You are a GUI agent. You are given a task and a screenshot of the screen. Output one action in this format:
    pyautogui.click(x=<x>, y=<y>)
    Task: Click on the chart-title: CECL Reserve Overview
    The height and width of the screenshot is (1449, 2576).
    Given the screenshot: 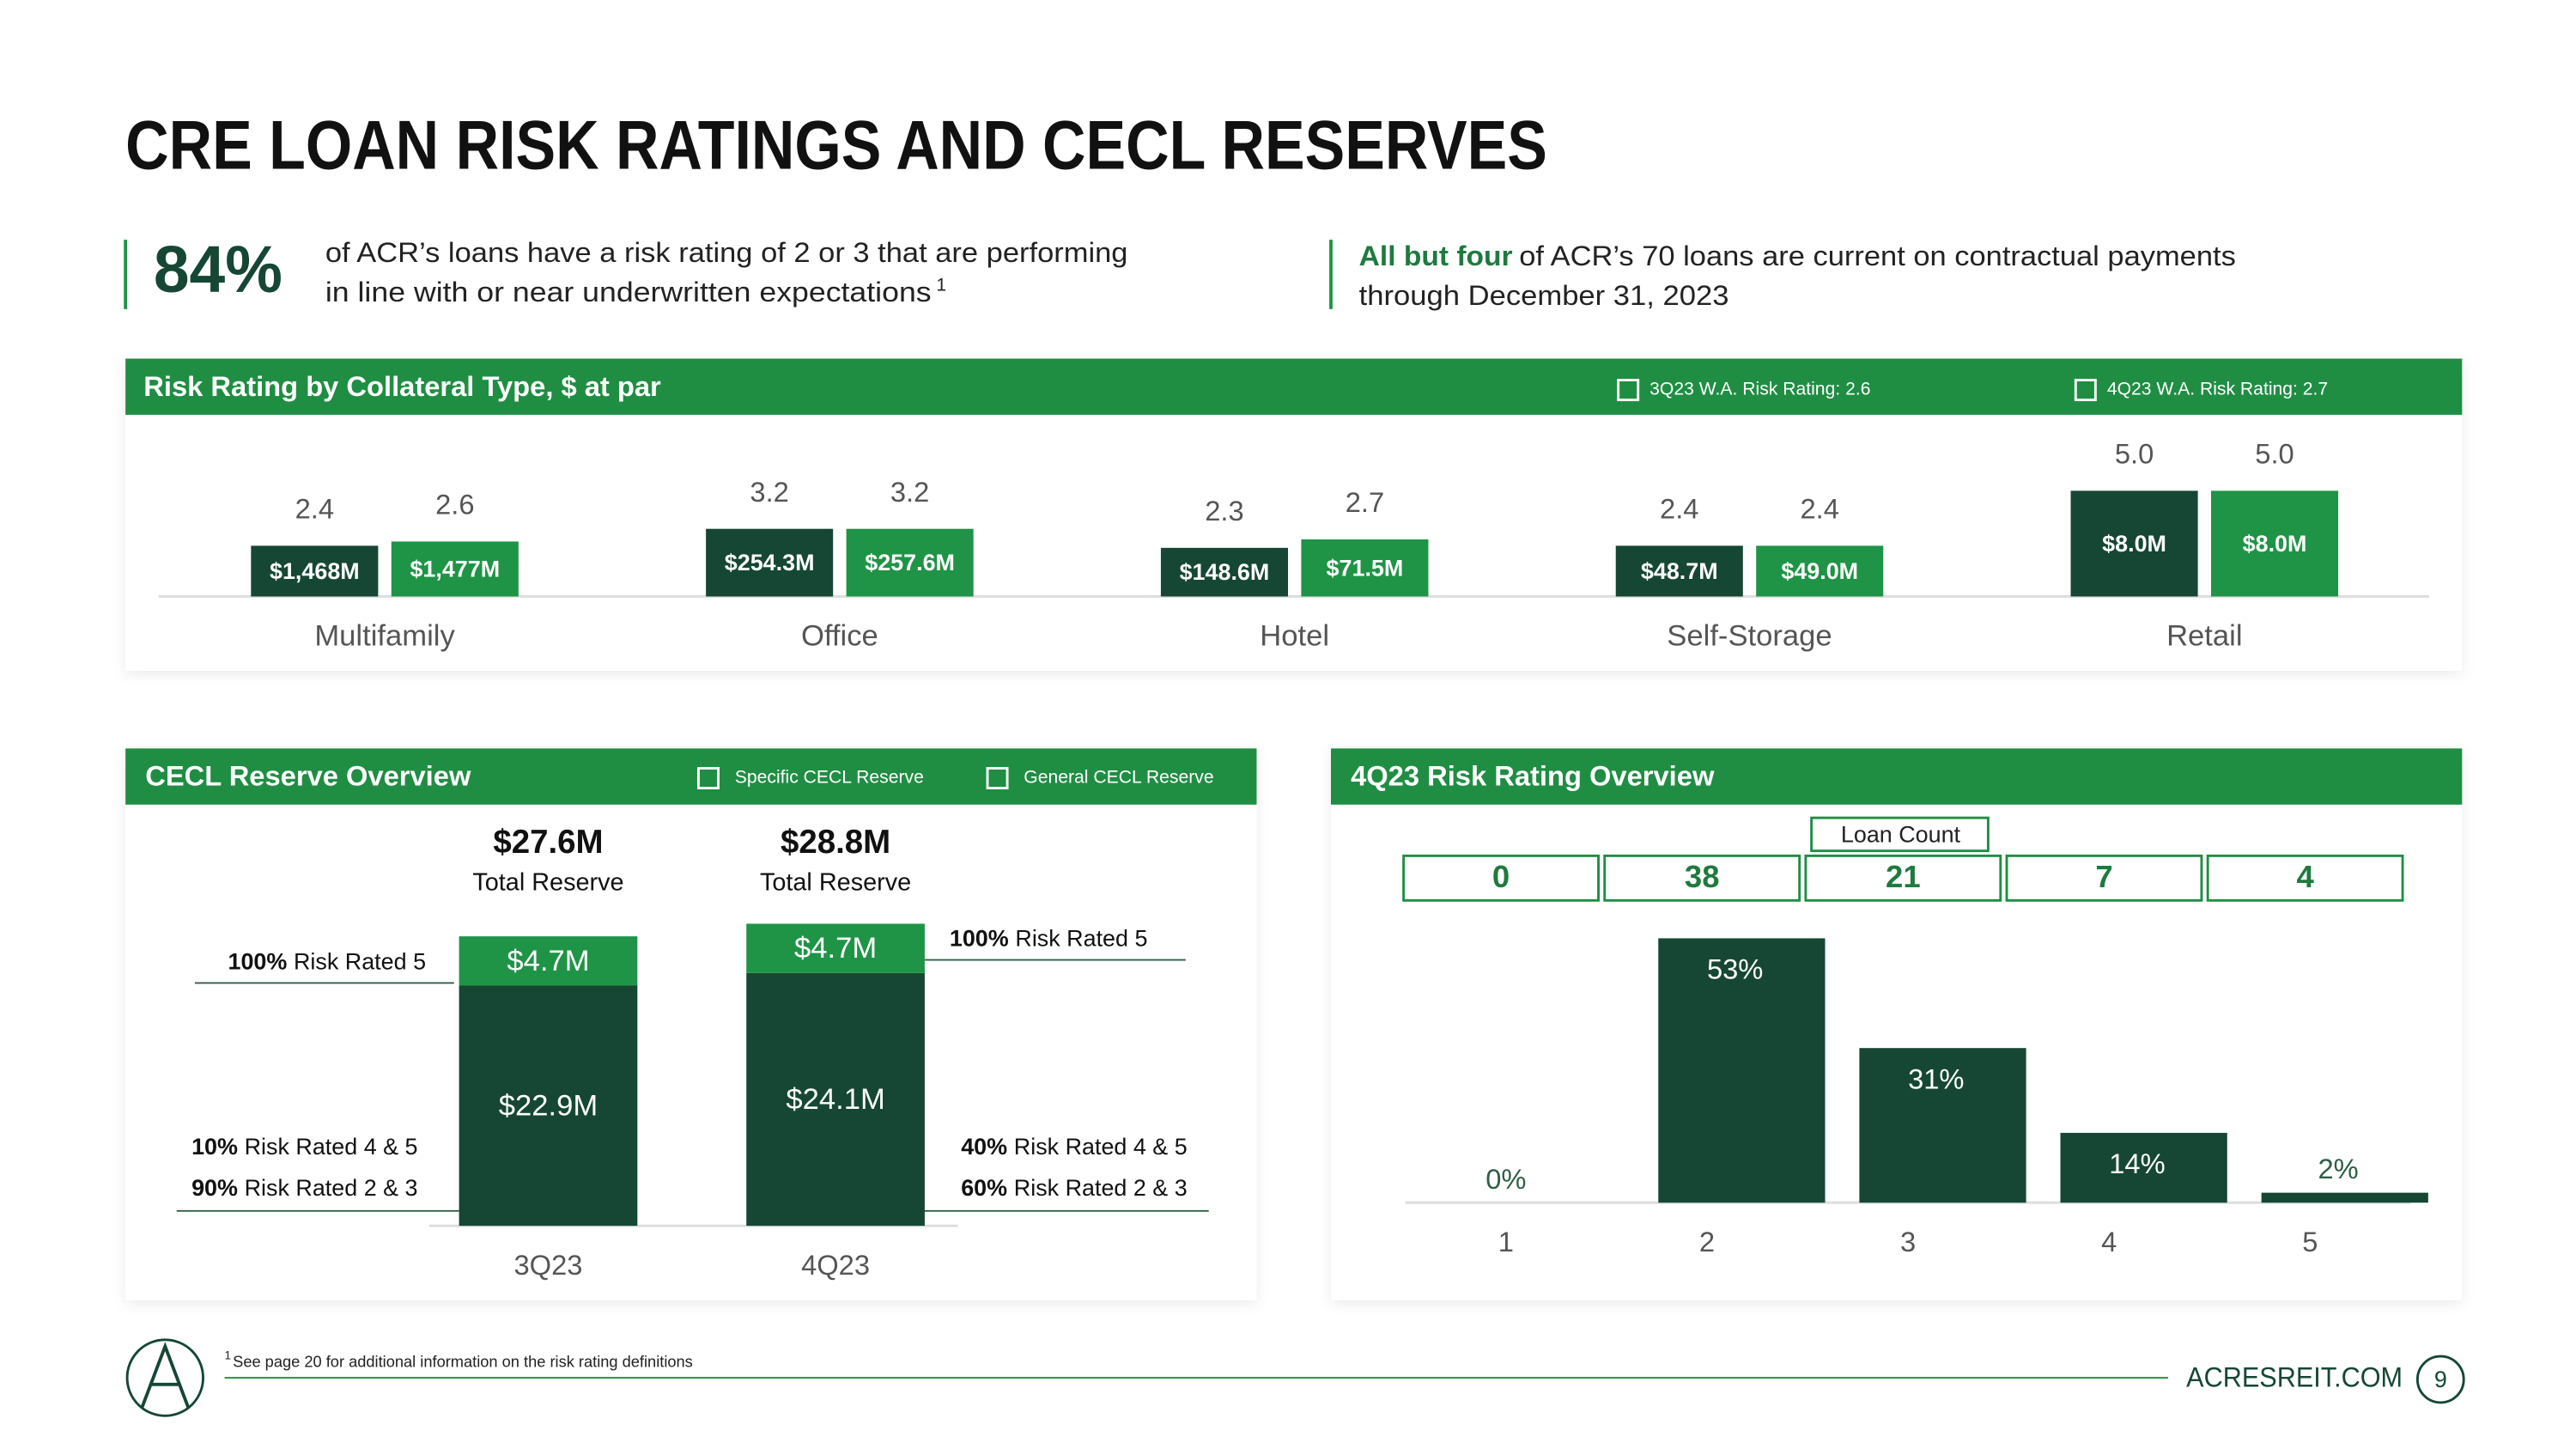 What is the action you would take?
    pyautogui.click(x=308, y=776)
    